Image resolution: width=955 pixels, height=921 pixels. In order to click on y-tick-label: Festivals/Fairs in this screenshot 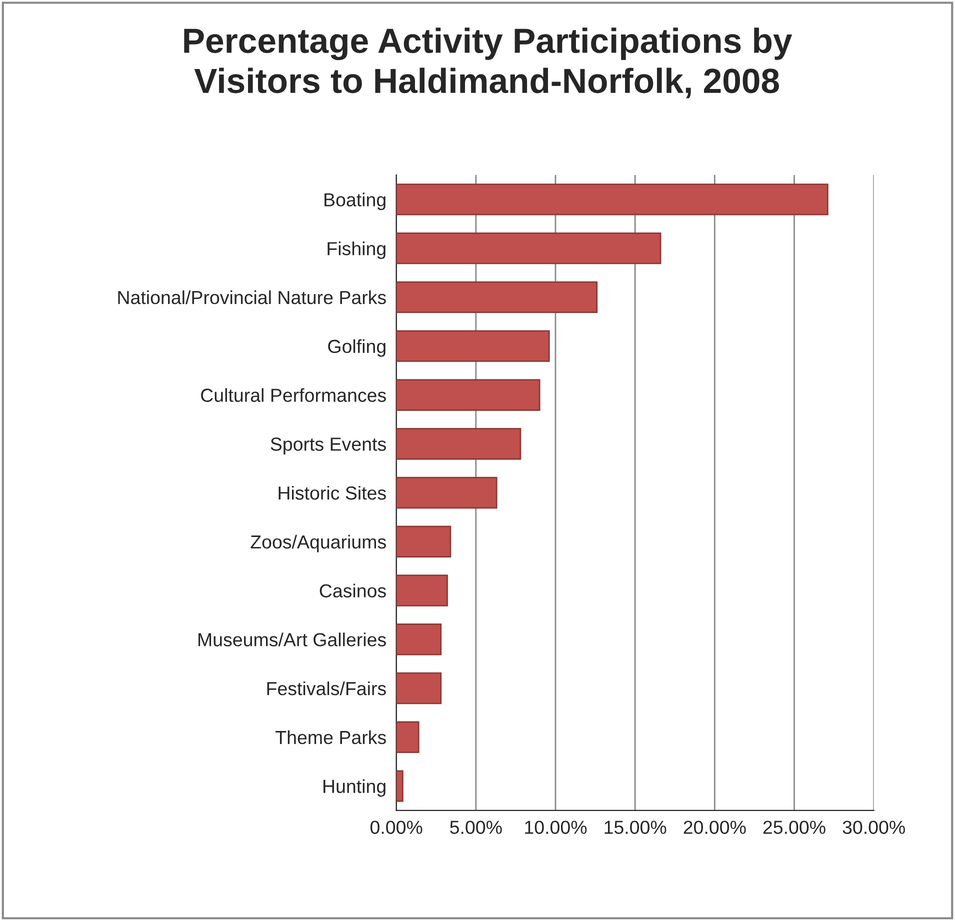, I will do `click(326, 688)`.